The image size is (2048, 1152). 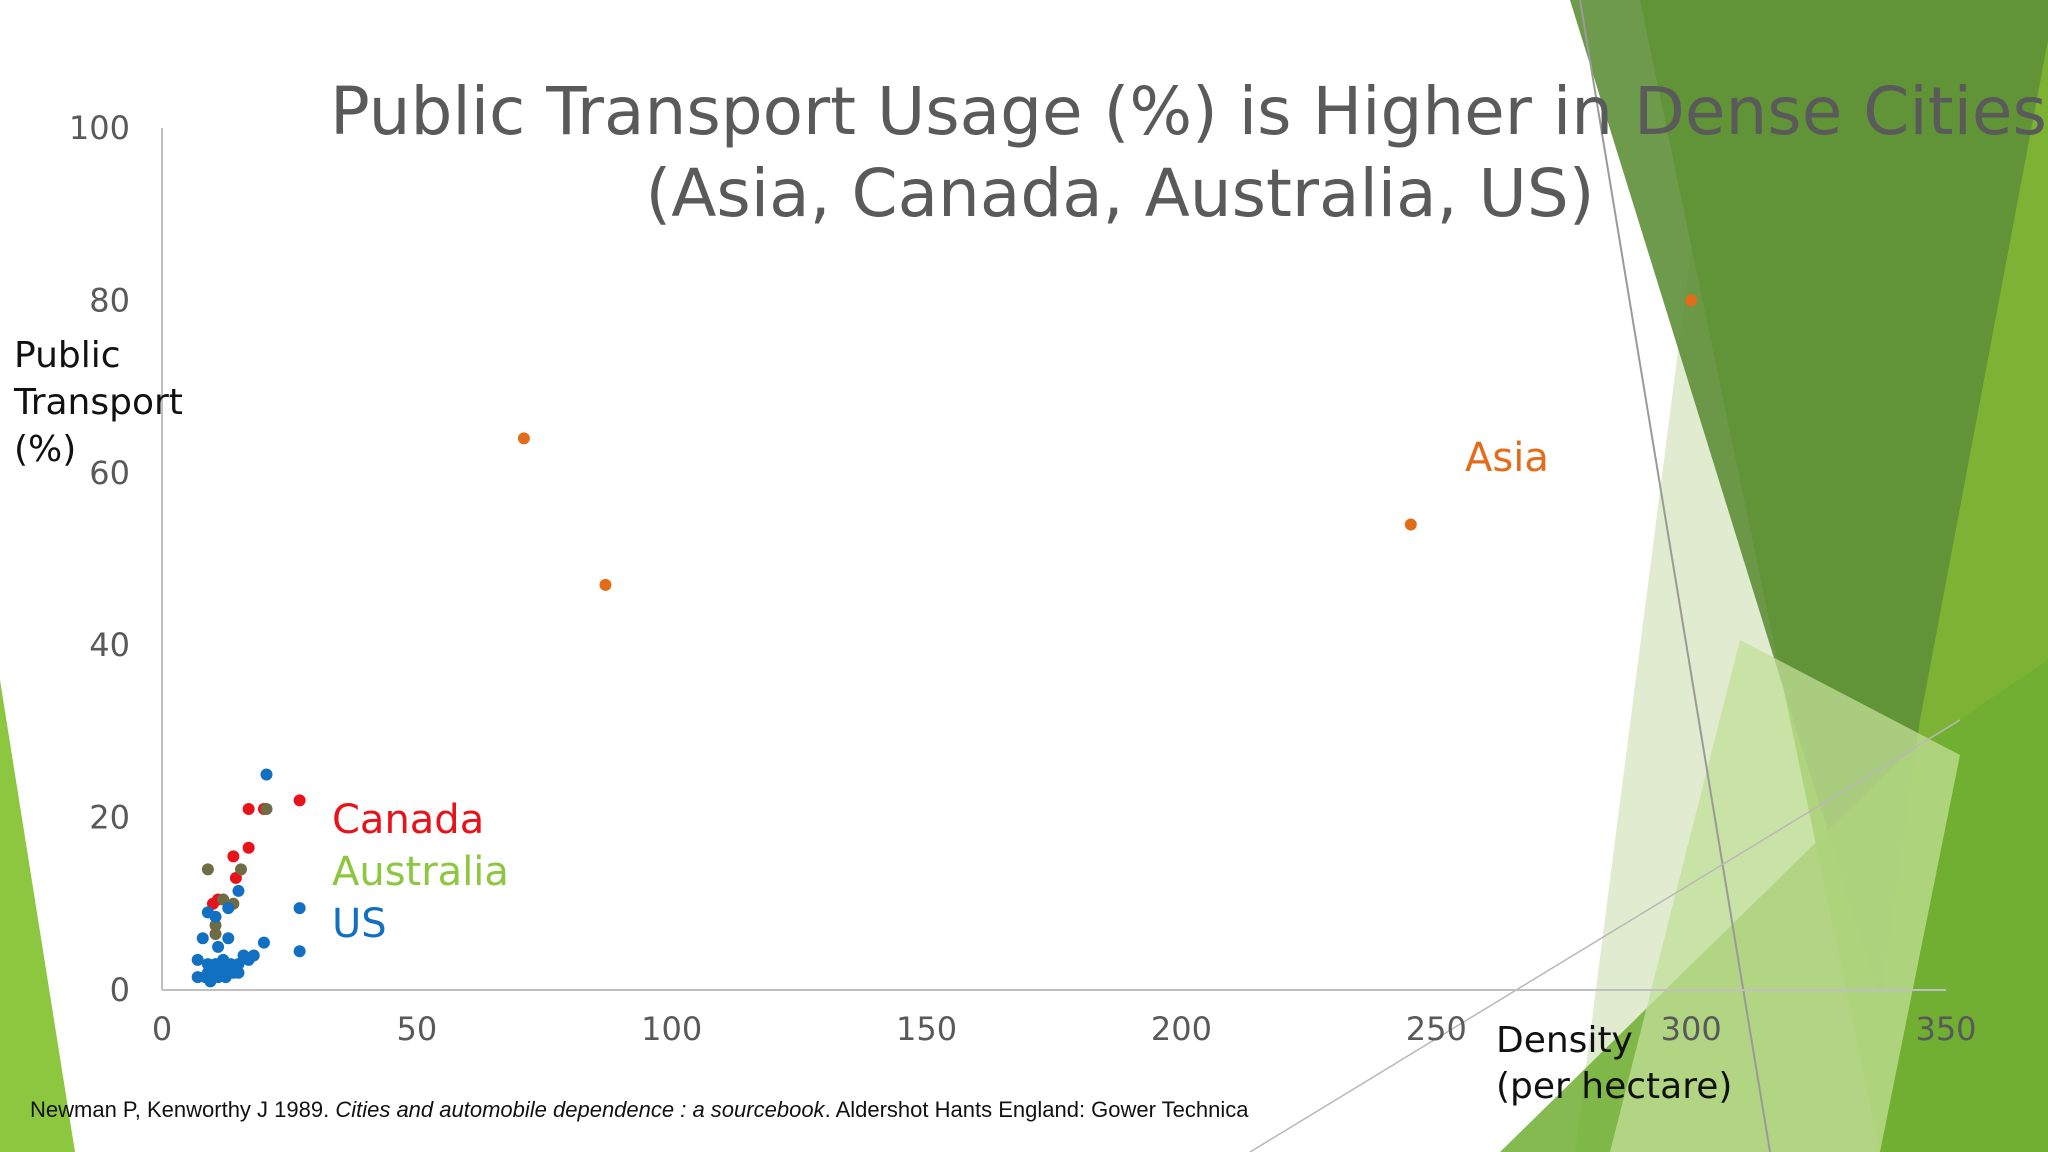 What do you see at coordinates (1564, 1040) in the screenshot?
I see `x-axis-label-line-1: Density` at bounding box center [1564, 1040].